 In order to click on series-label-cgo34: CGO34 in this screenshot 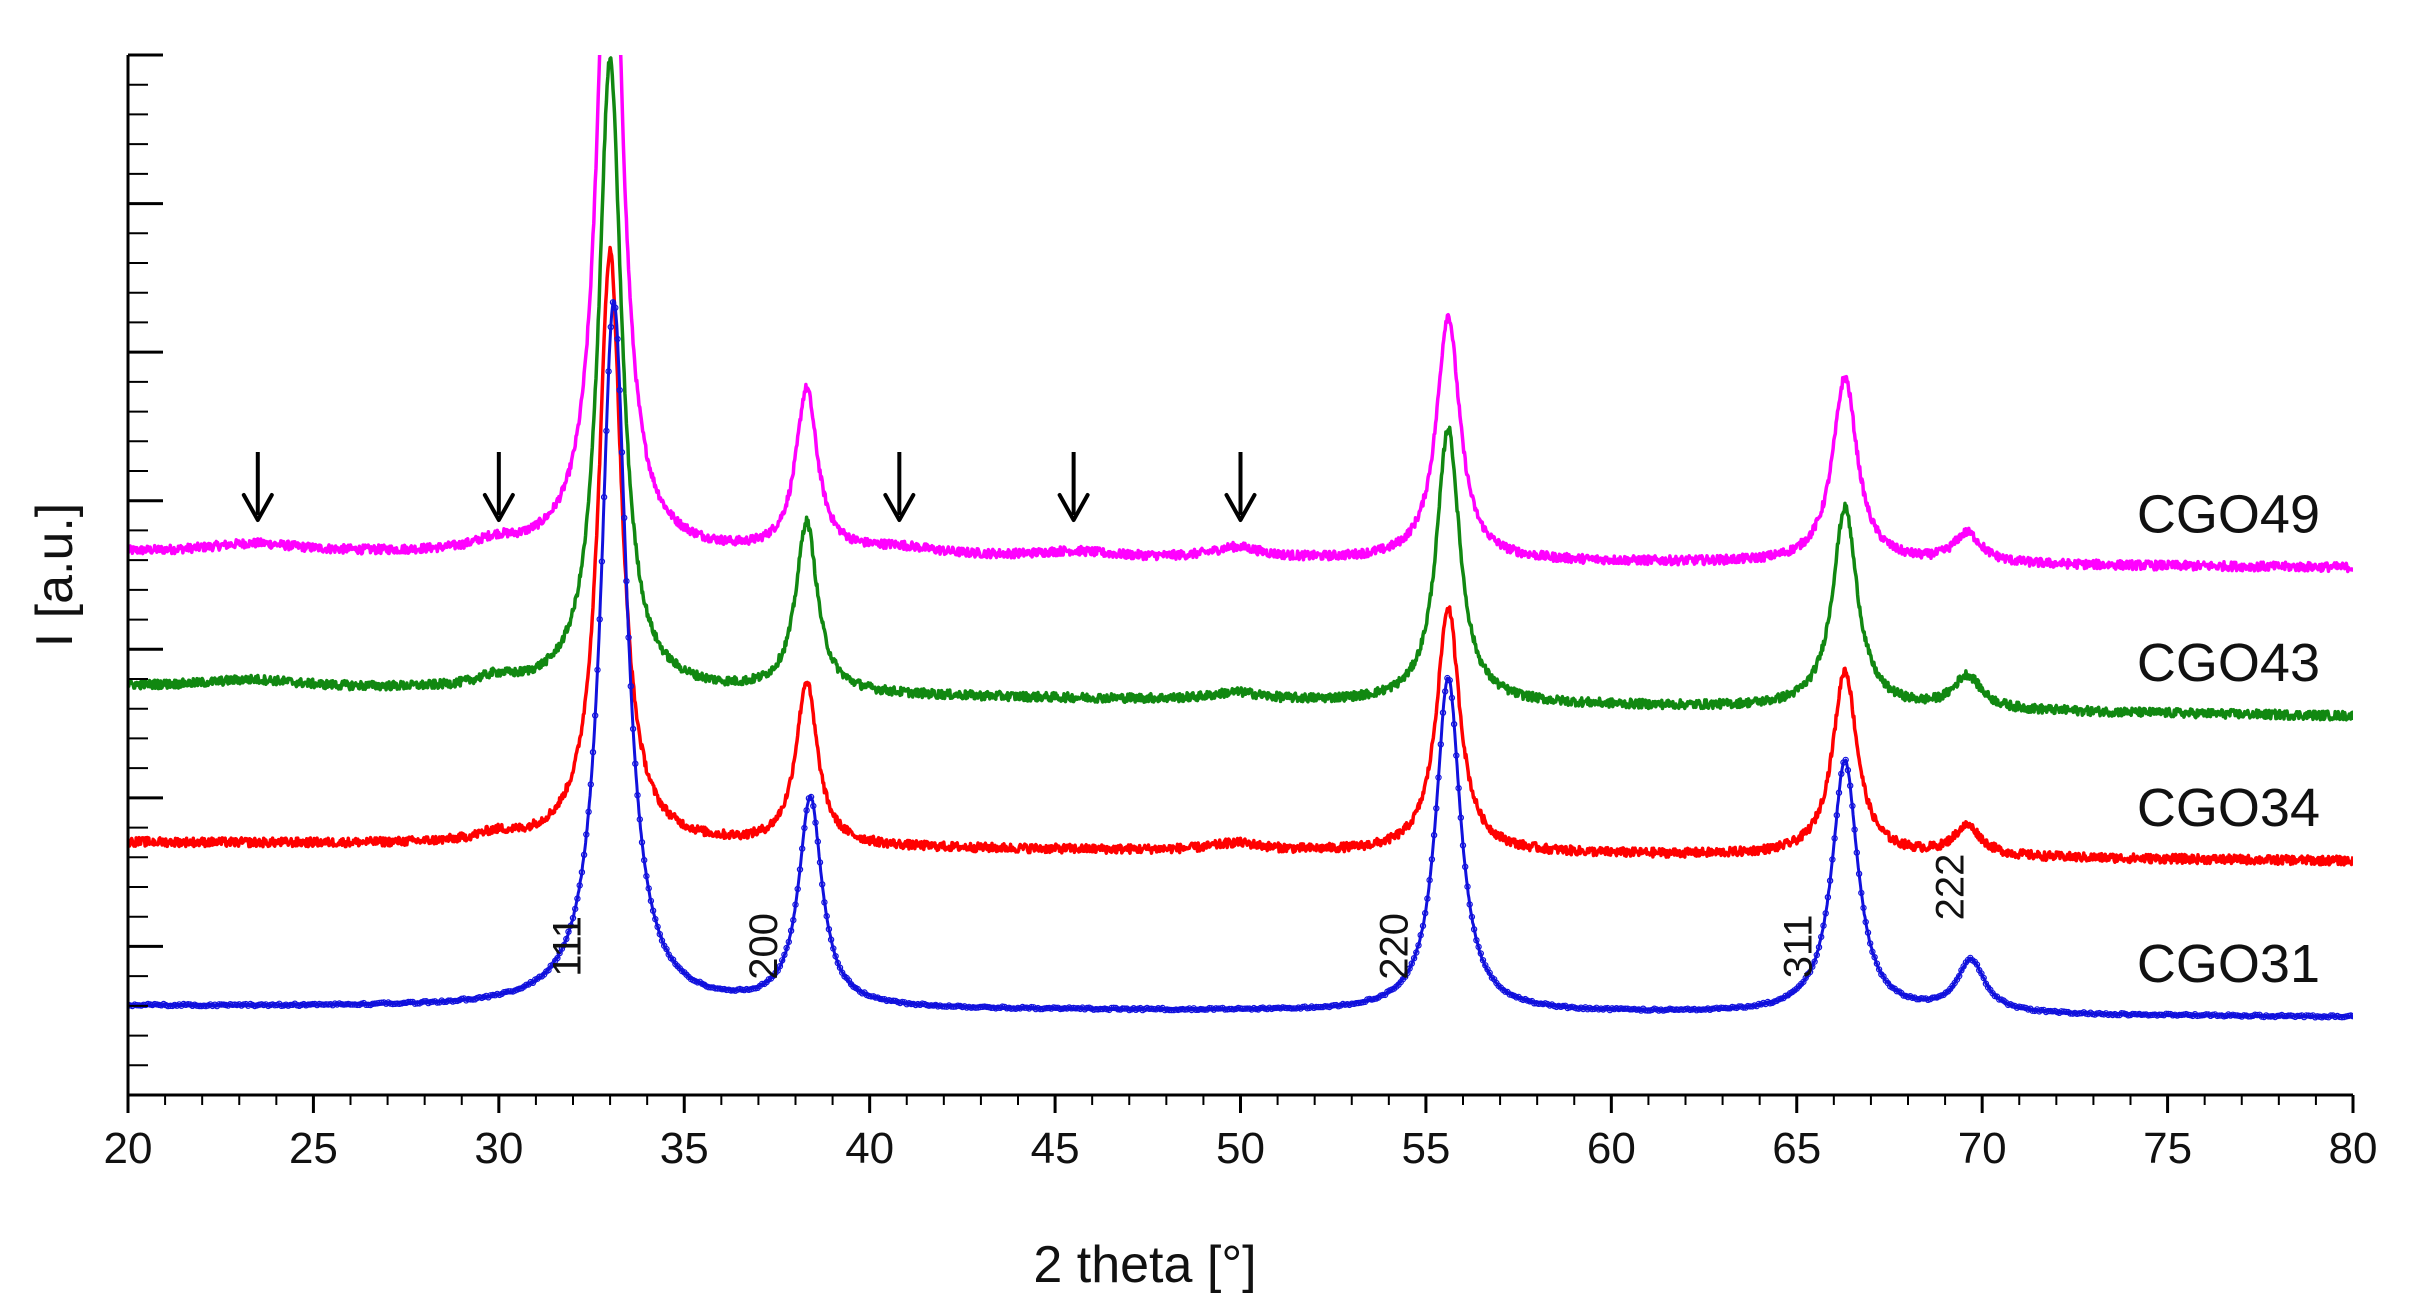, I will do `click(2228, 808)`.